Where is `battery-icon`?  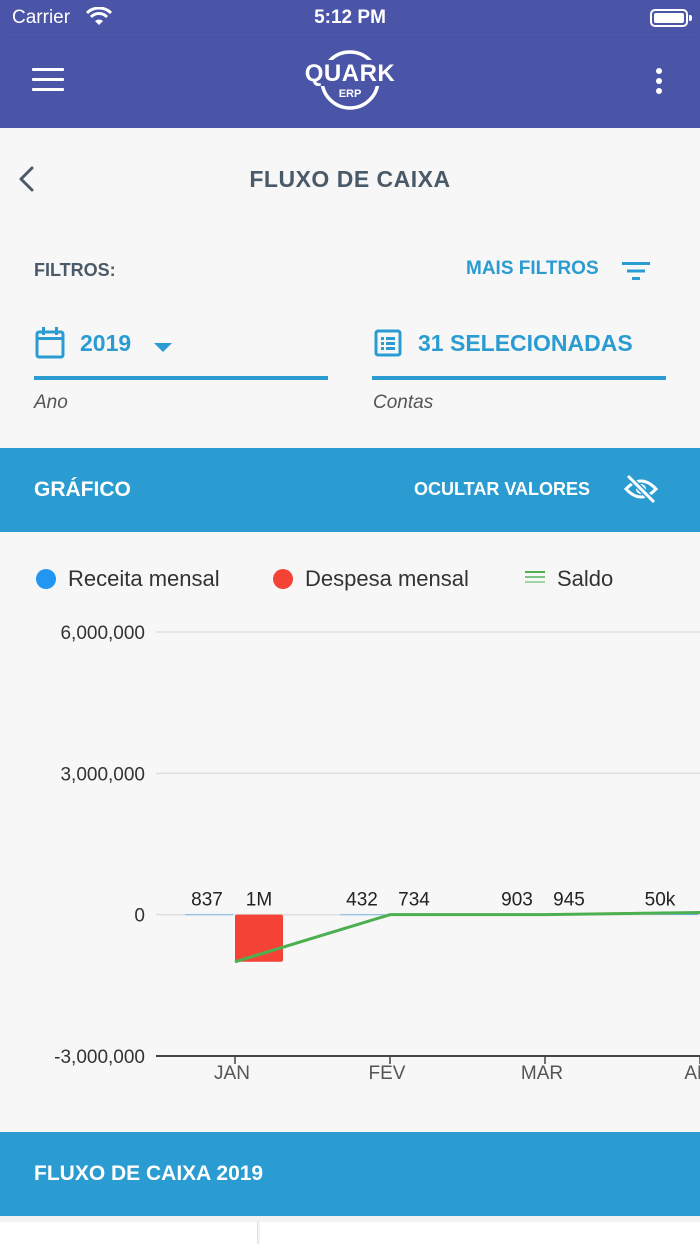
battery-icon is located at coordinates (671, 18).